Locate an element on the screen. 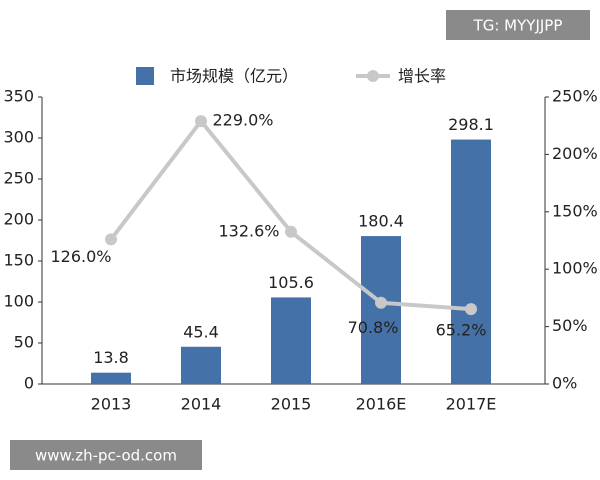  x-tick-label: 2014 is located at coordinates (201, 404).